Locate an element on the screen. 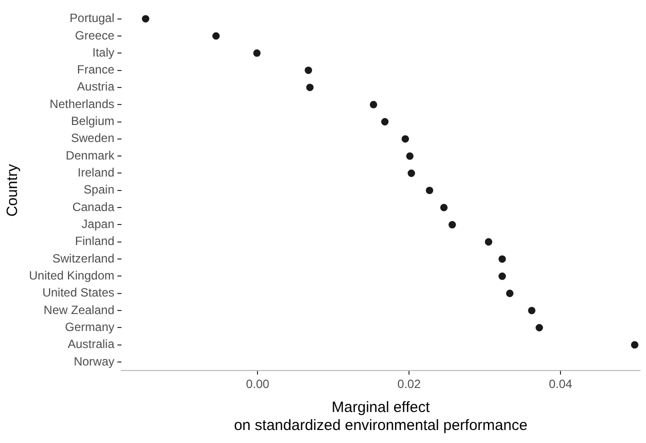 The width and height of the screenshot is (646, 443). y-tick-label: Sweden is located at coordinates (92, 138).